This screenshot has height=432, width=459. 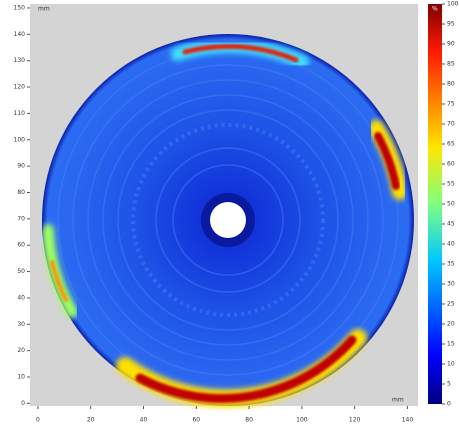 What do you see at coordinates (451, 24) in the screenshot?
I see `colorbar-tick-label: 95` at bounding box center [451, 24].